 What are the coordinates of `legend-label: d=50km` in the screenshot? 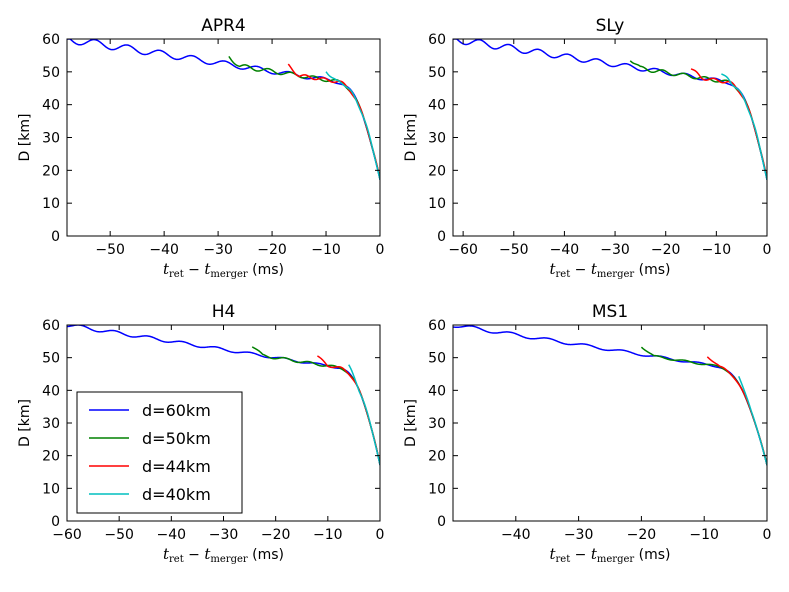 It's located at (176, 438).